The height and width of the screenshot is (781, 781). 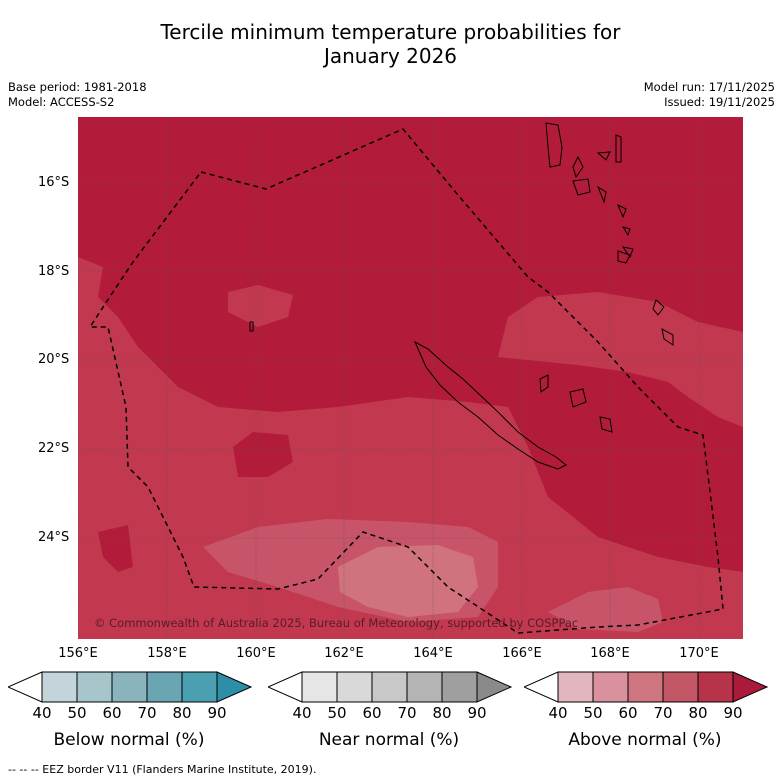 I want to click on near-tick-40: 40, so click(x=302, y=713).